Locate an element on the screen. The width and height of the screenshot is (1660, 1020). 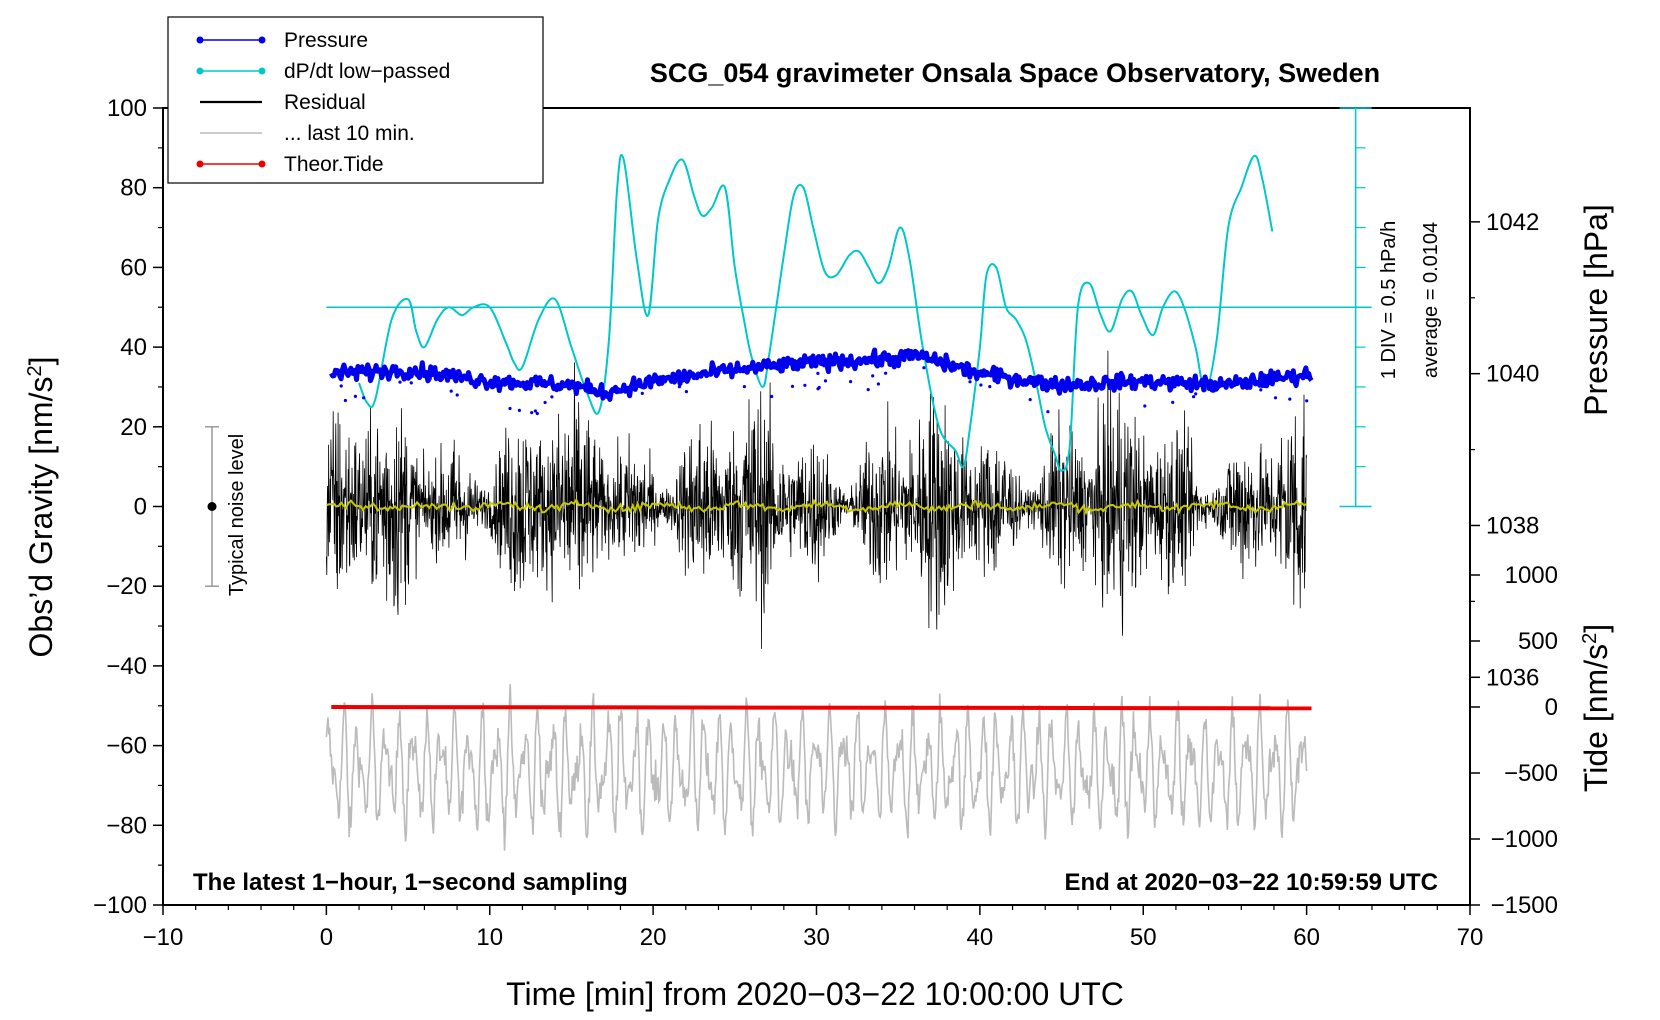
series-tide-line is located at coordinates (821, 708).